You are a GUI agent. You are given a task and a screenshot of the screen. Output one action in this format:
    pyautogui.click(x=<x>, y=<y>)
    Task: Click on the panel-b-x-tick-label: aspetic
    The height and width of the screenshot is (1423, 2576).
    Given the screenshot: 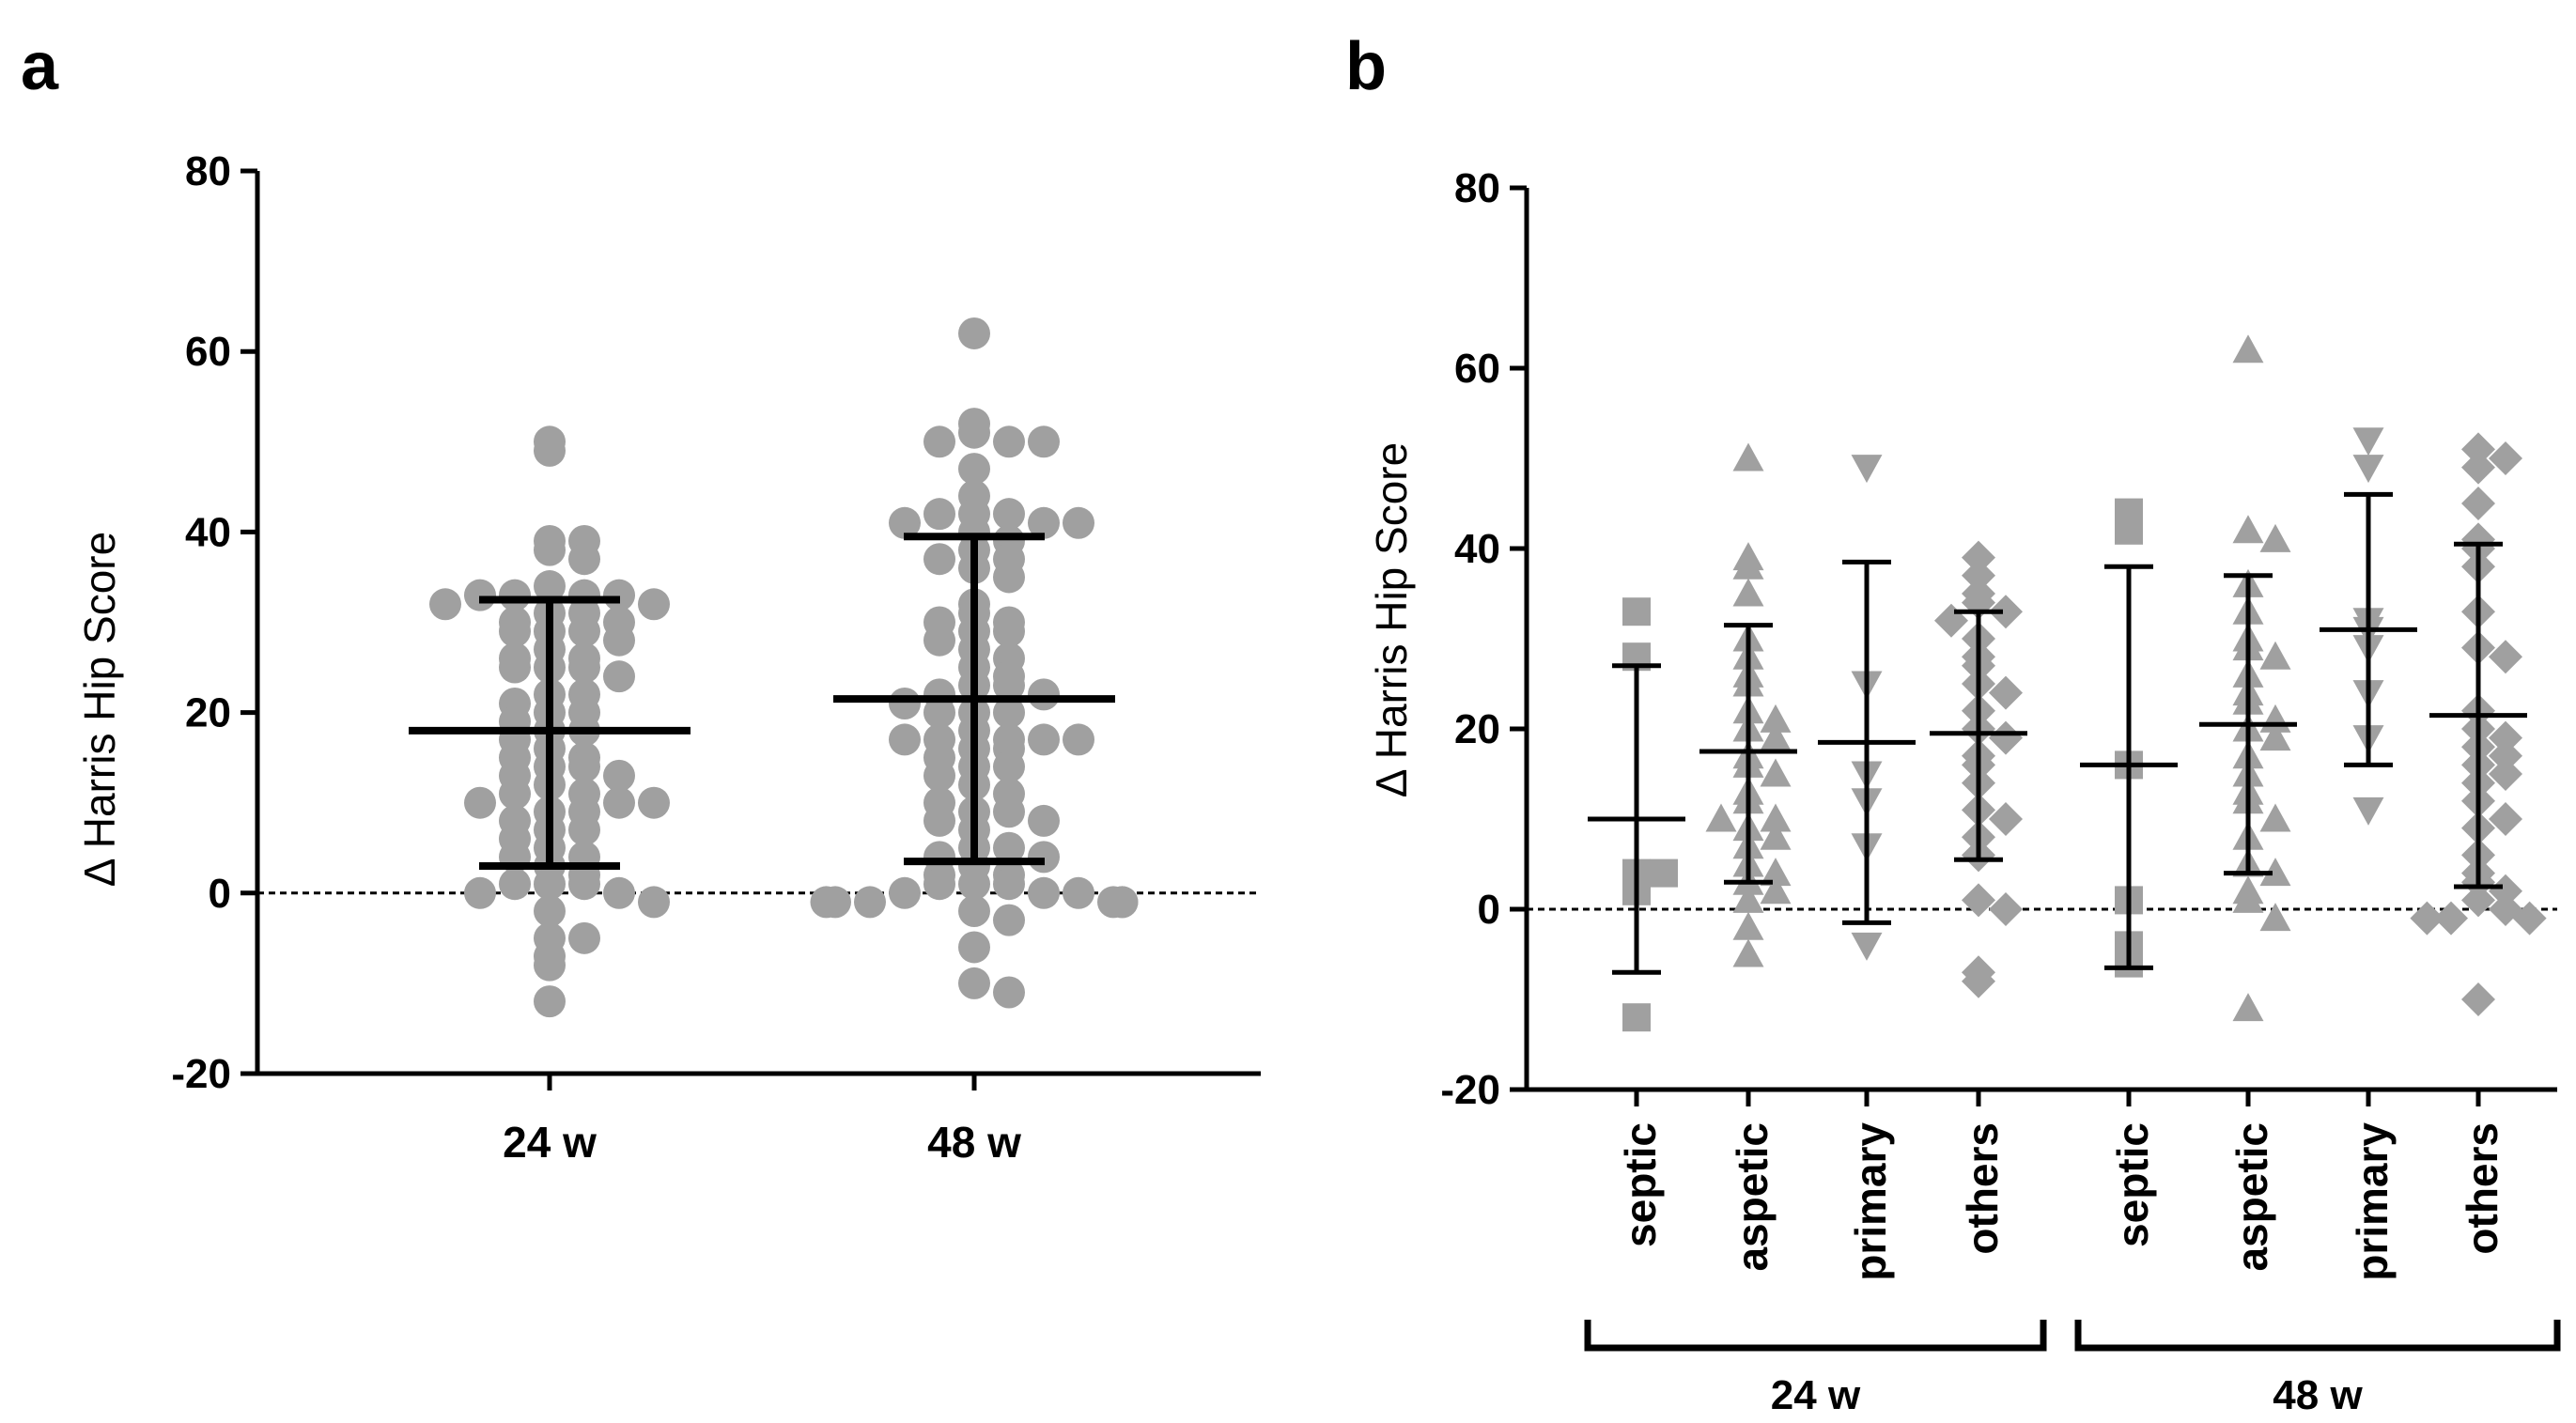 What is the action you would take?
    pyautogui.click(x=2251, y=1197)
    